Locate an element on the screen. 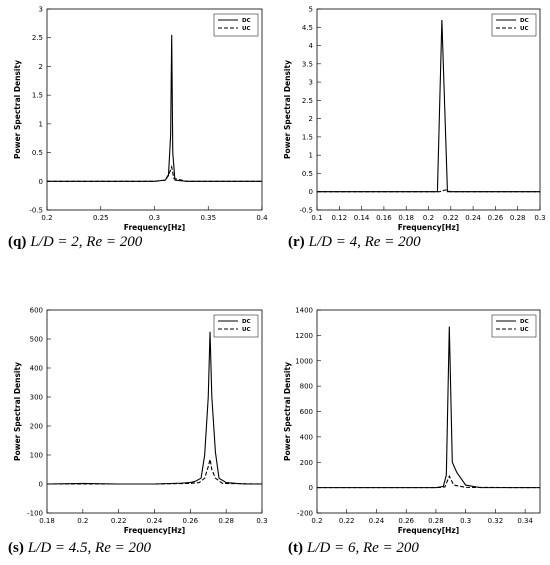  x-tick-label: 0.18 is located at coordinates (47, 521).